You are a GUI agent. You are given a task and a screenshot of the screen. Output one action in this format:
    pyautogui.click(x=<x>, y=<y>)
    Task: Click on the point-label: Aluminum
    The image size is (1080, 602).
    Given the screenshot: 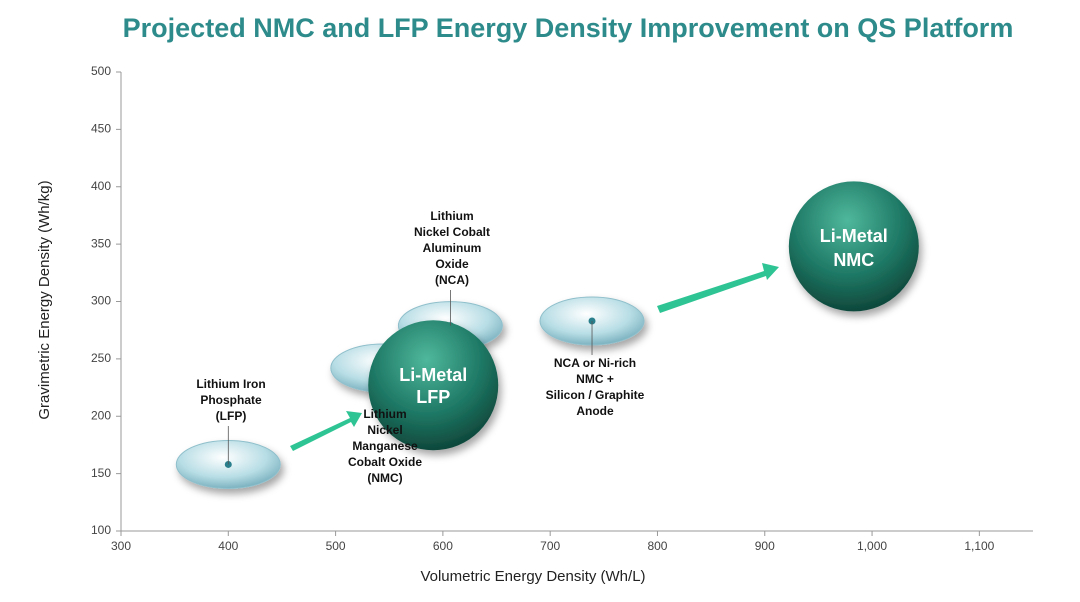 What is the action you would take?
    pyautogui.click(x=452, y=248)
    